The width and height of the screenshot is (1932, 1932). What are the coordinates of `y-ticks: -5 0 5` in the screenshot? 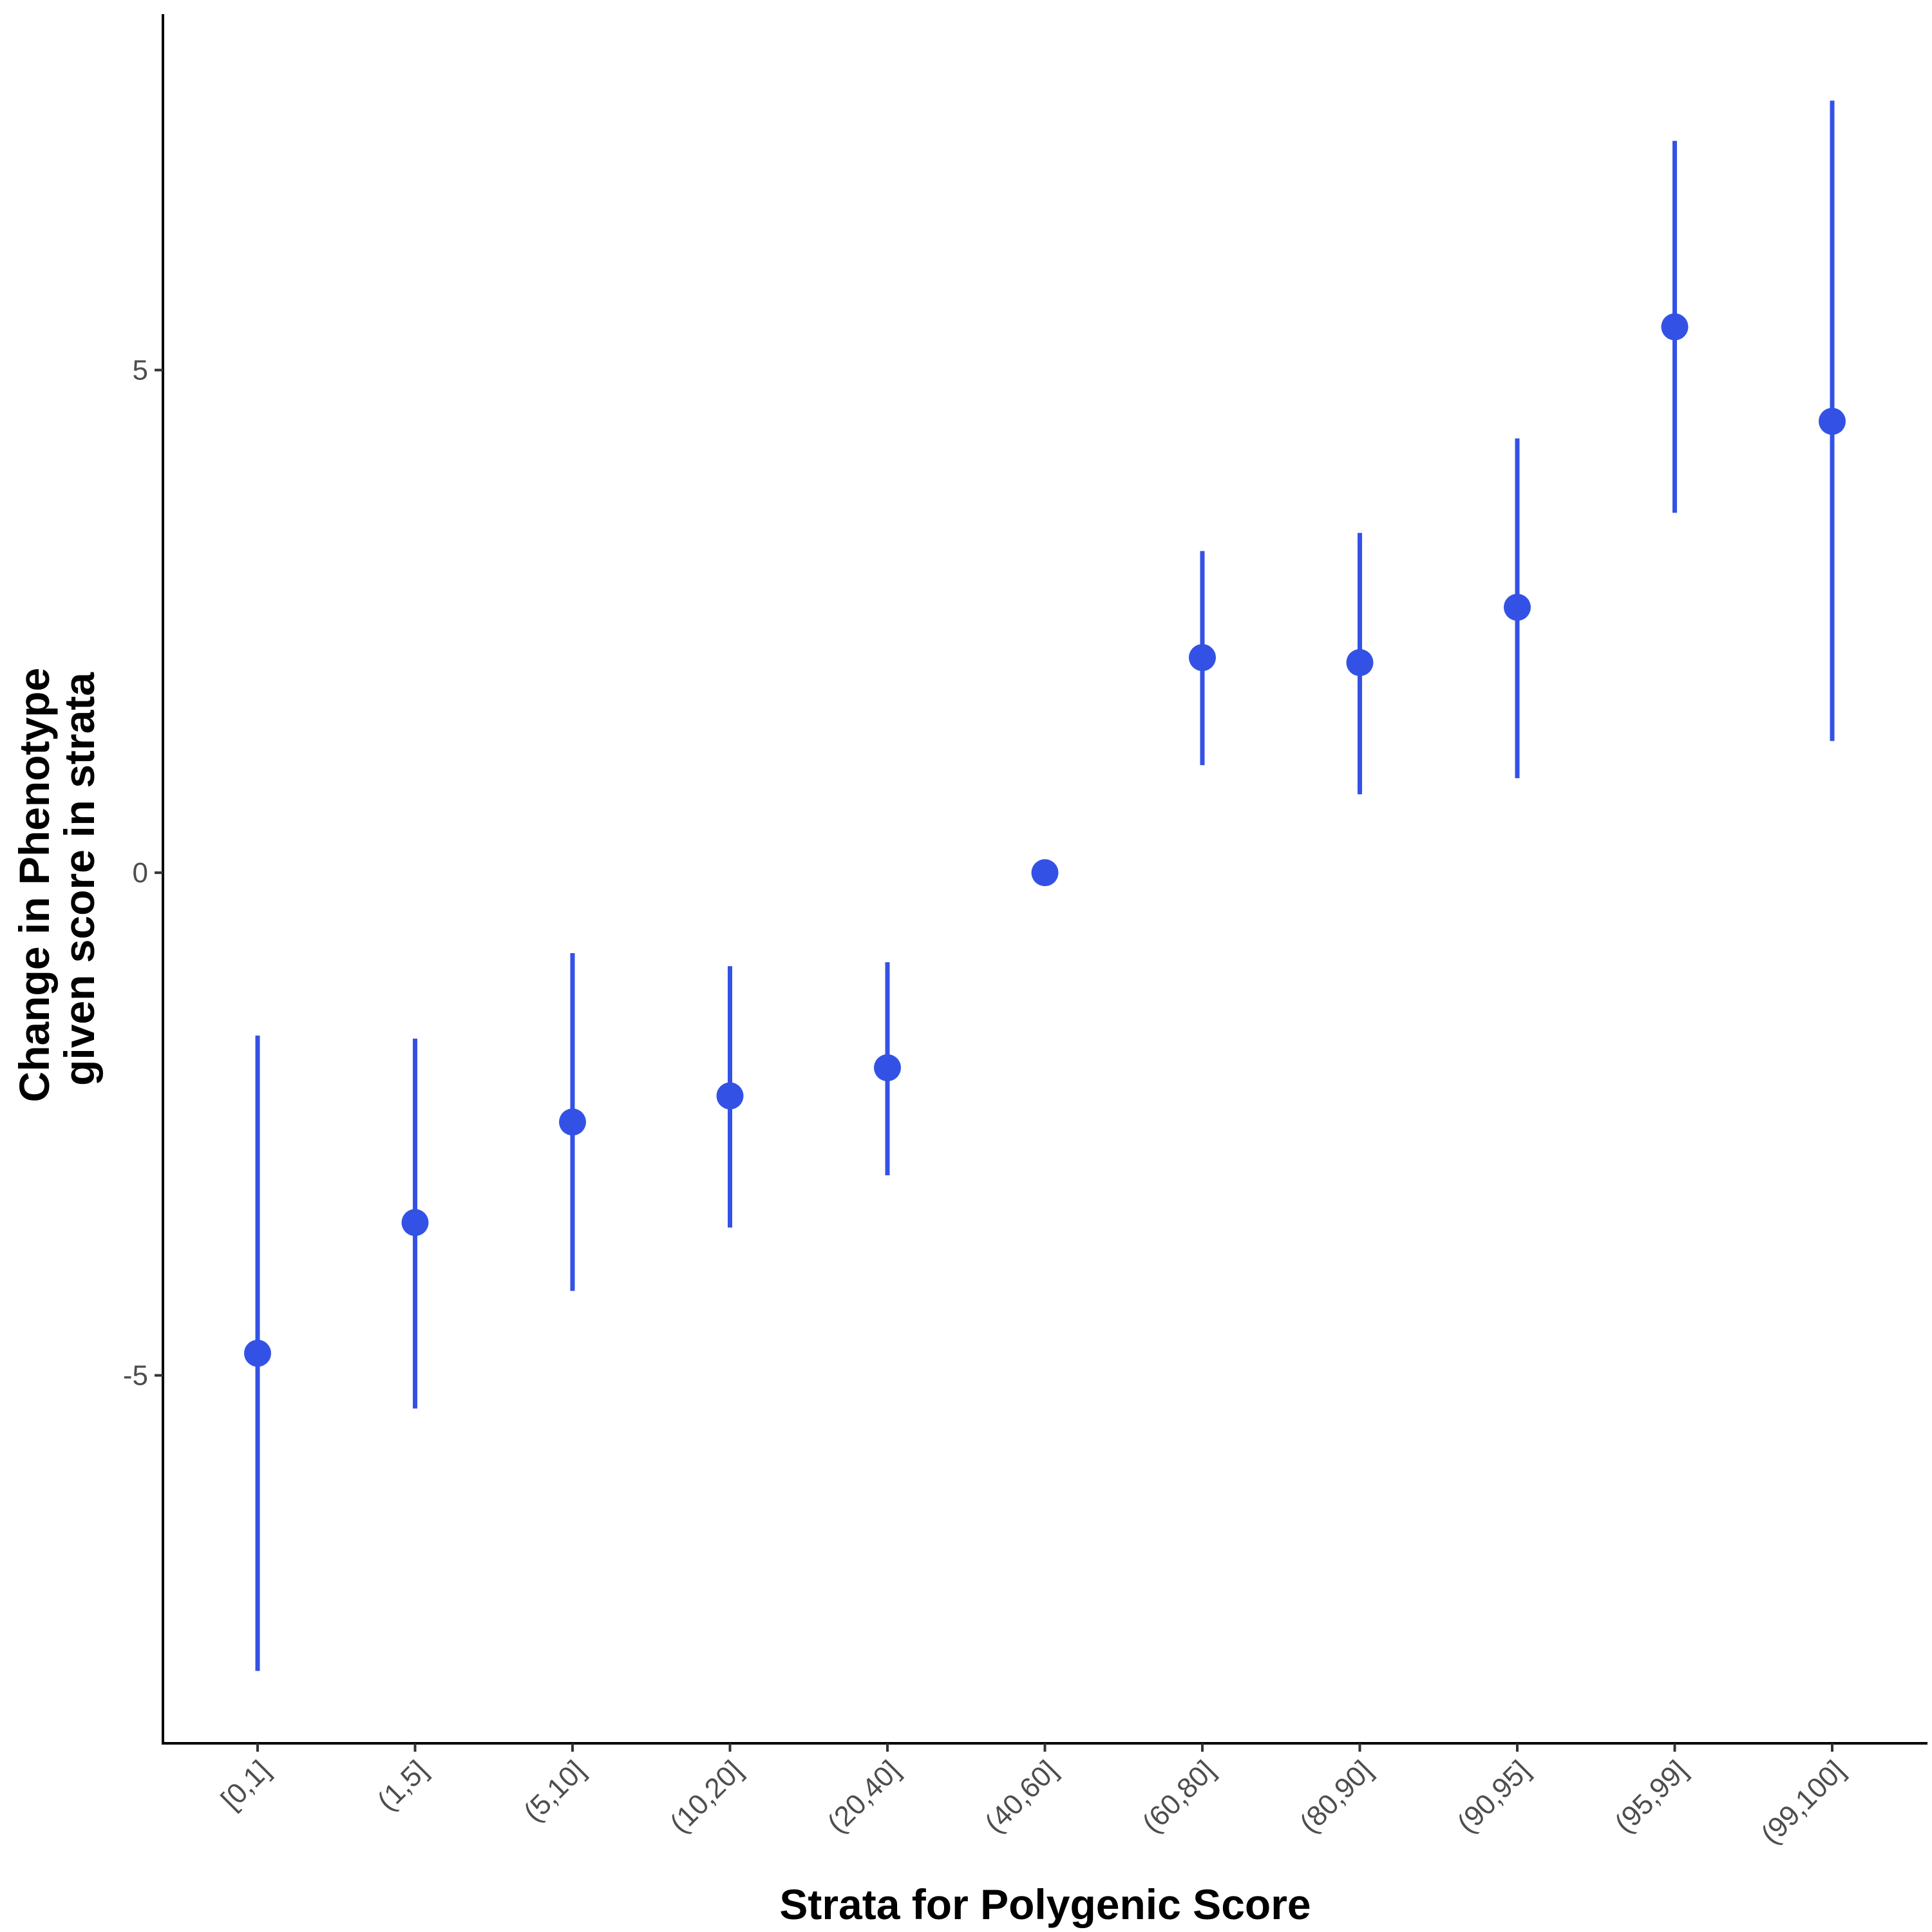 It's located at (143, 874).